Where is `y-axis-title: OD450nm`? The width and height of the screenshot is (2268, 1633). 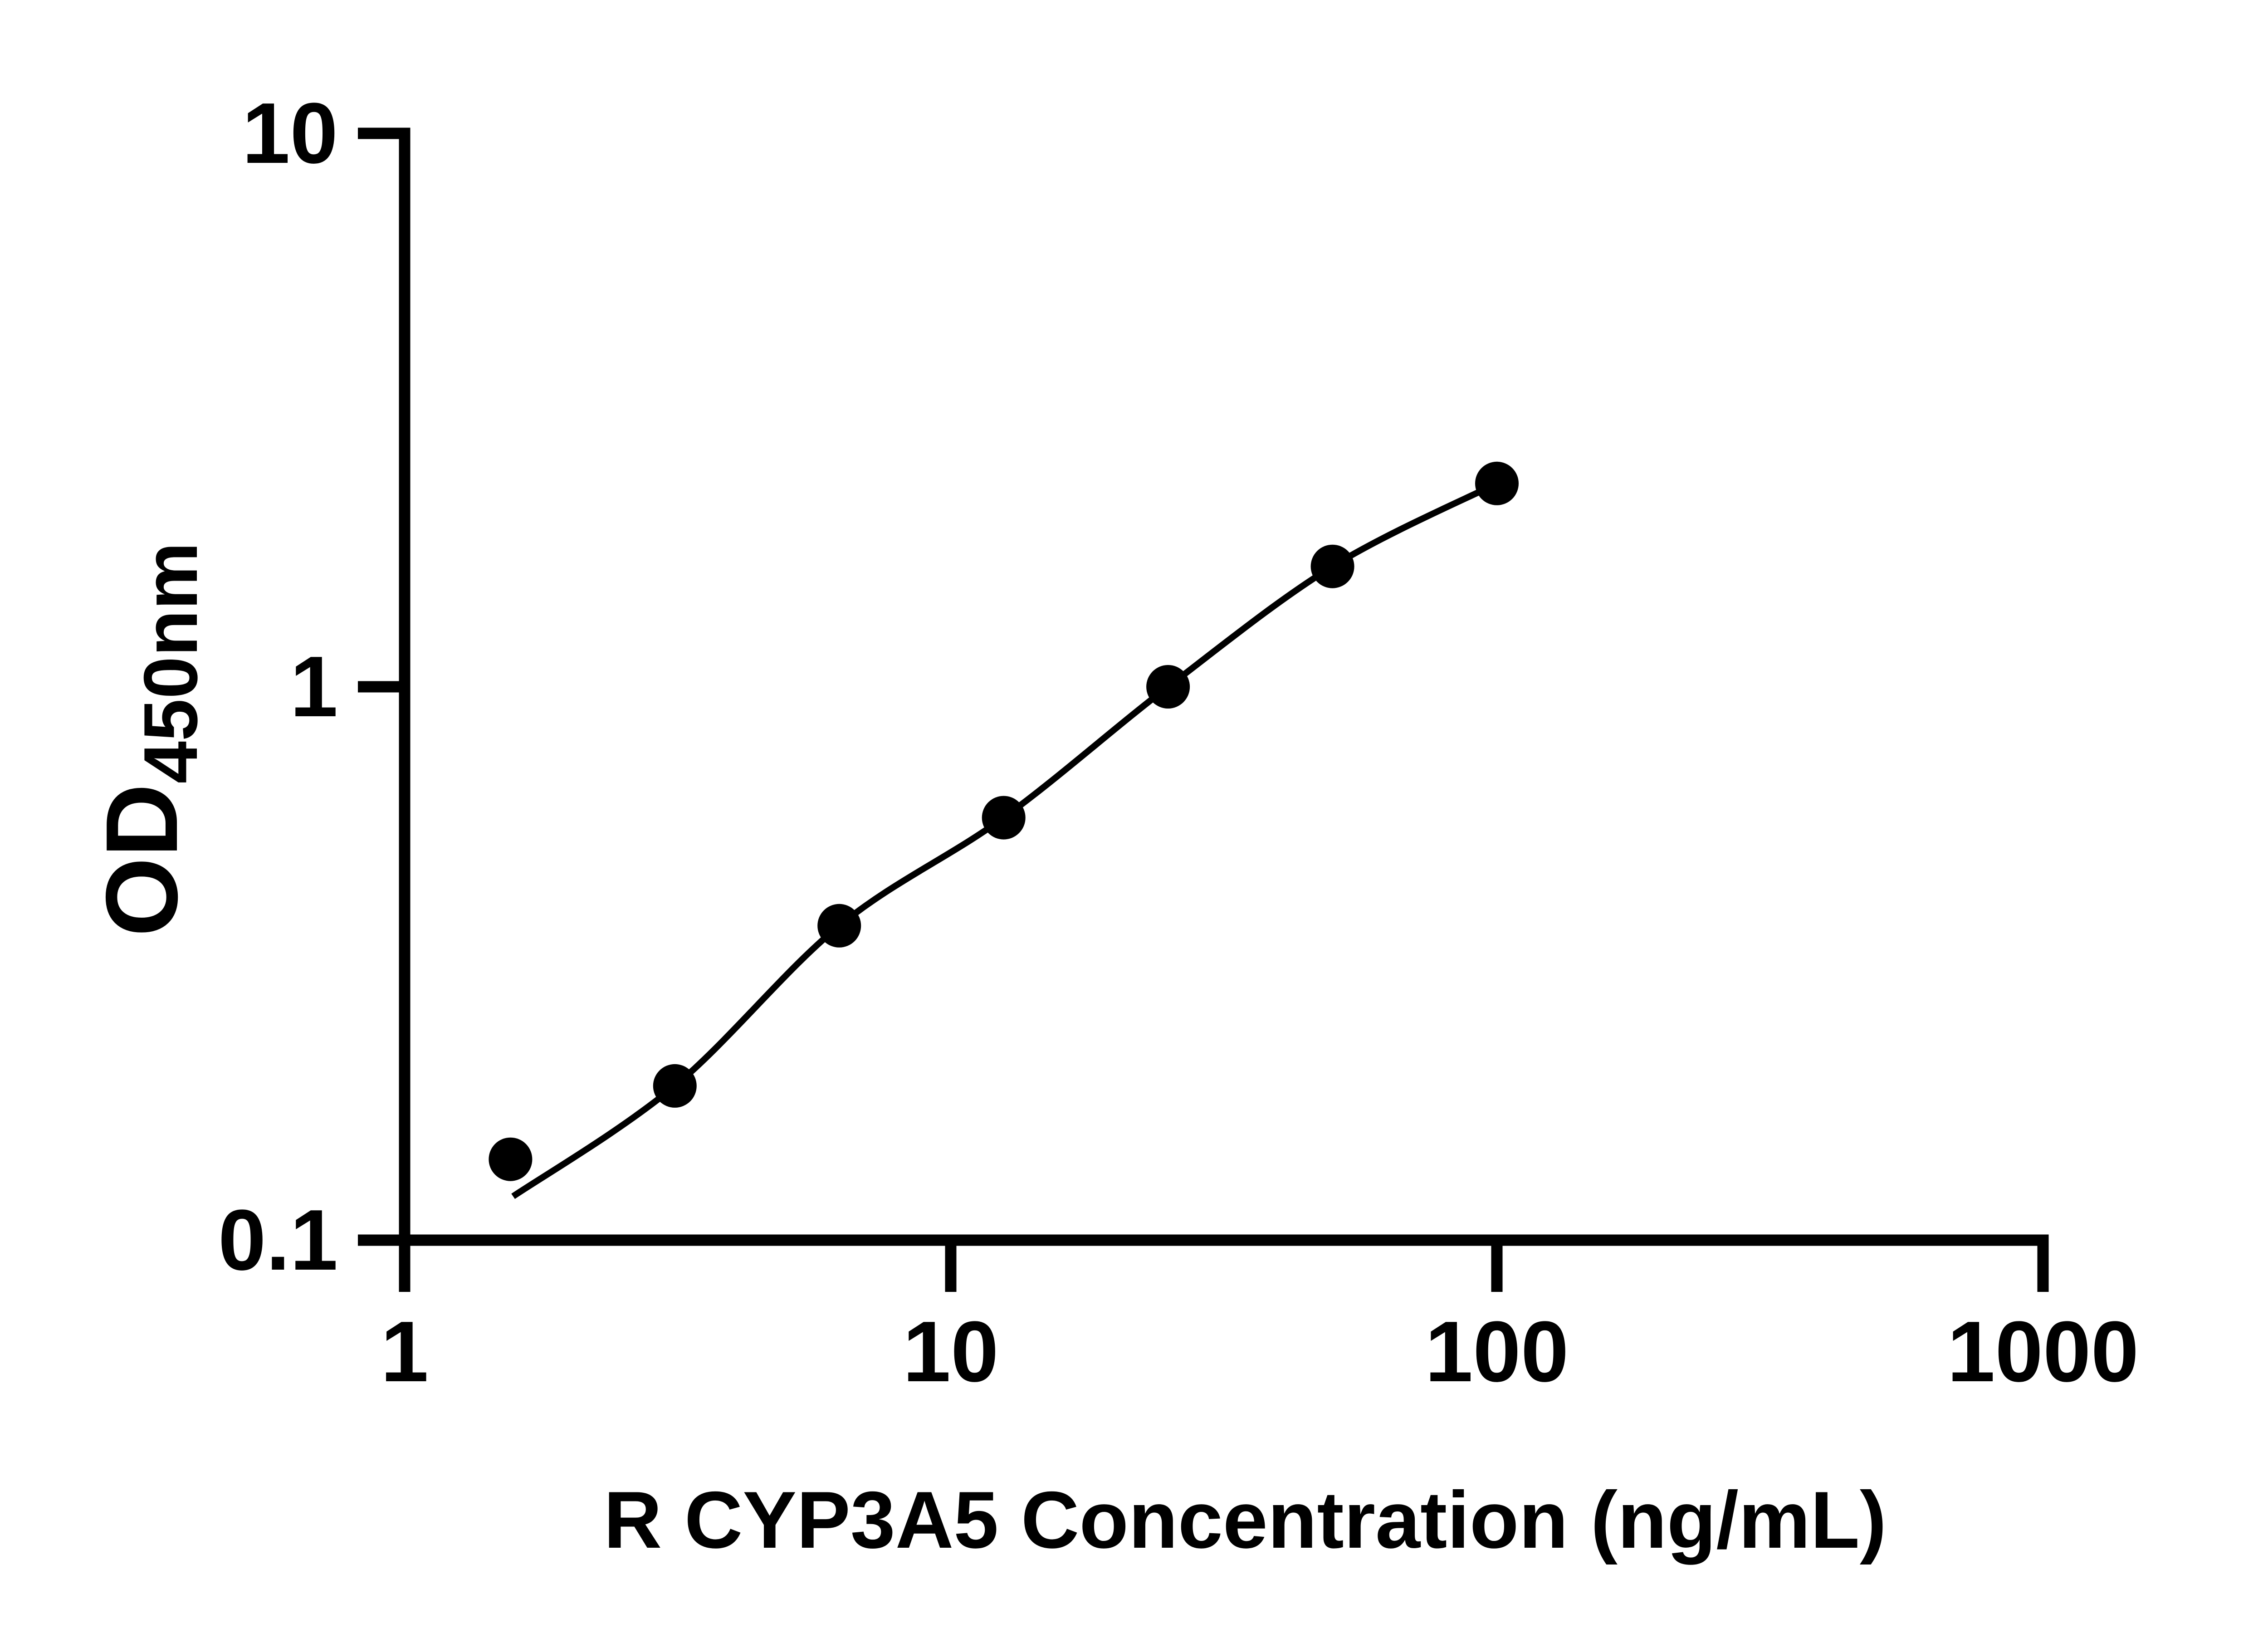
y-axis-title: OD450nm is located at coordinates (148, 739).